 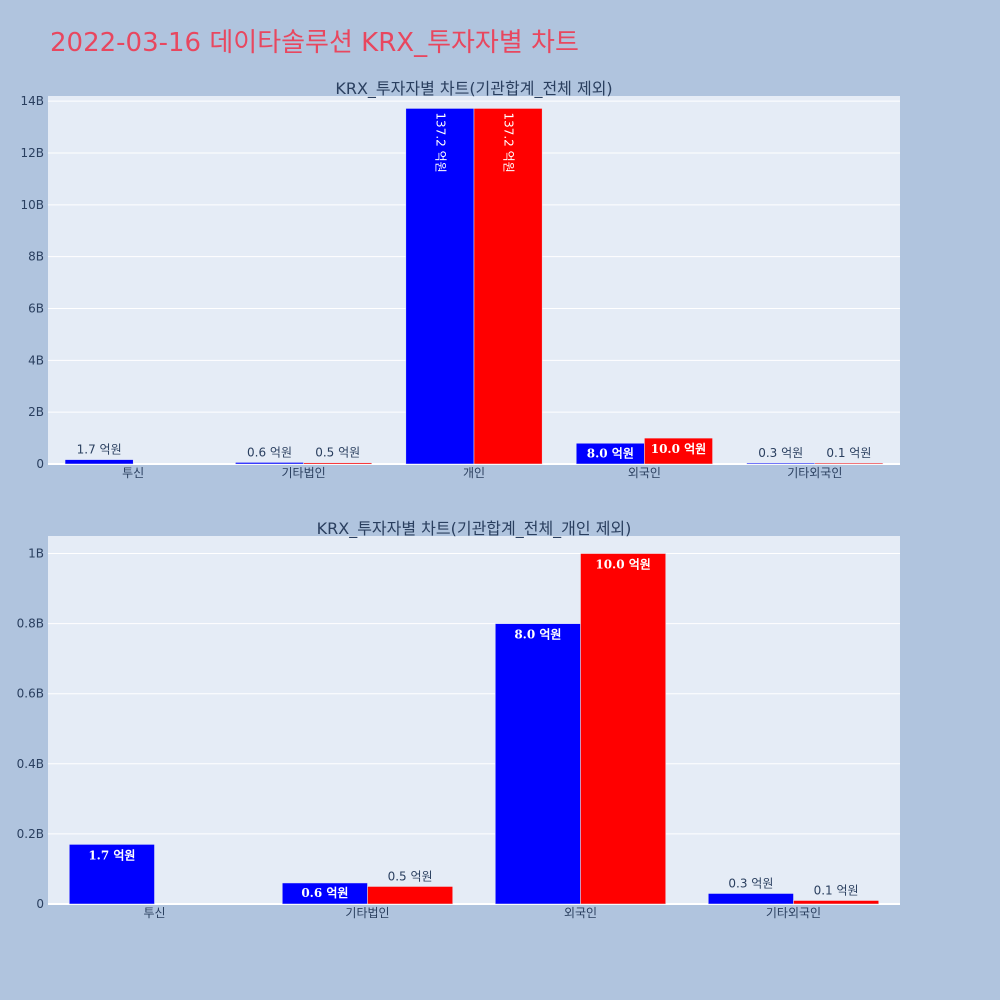 I want to click on x-tick-label: 개인, so click(x=474, y=473).